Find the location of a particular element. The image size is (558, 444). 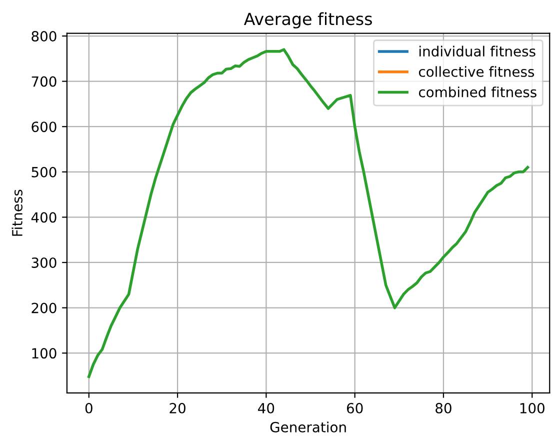

y-axis-title: Fitness is located at coordinates (17, 213).